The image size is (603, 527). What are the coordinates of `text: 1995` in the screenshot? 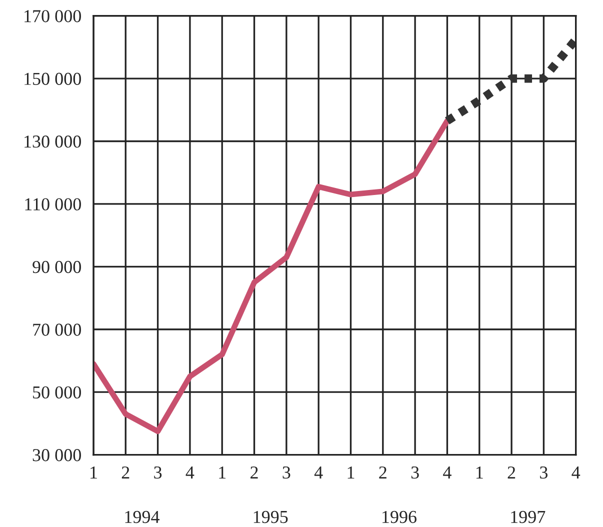 It's located at (271, 517).